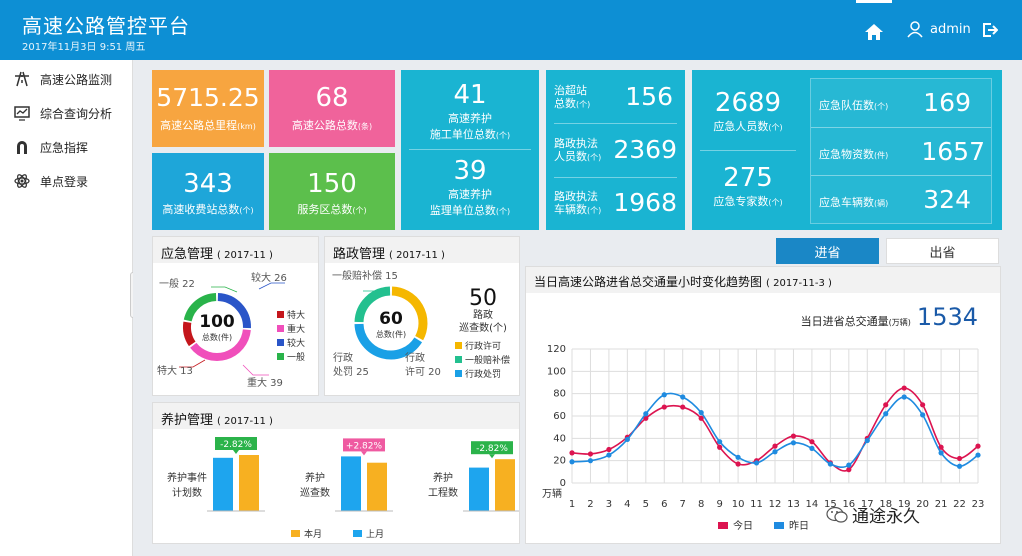 This screenshot has height=556, width=1022. What do you see at coordinates (234, 311) in the screenshot?
I see `donut-segment-较大` at bounding box center [234, 311].